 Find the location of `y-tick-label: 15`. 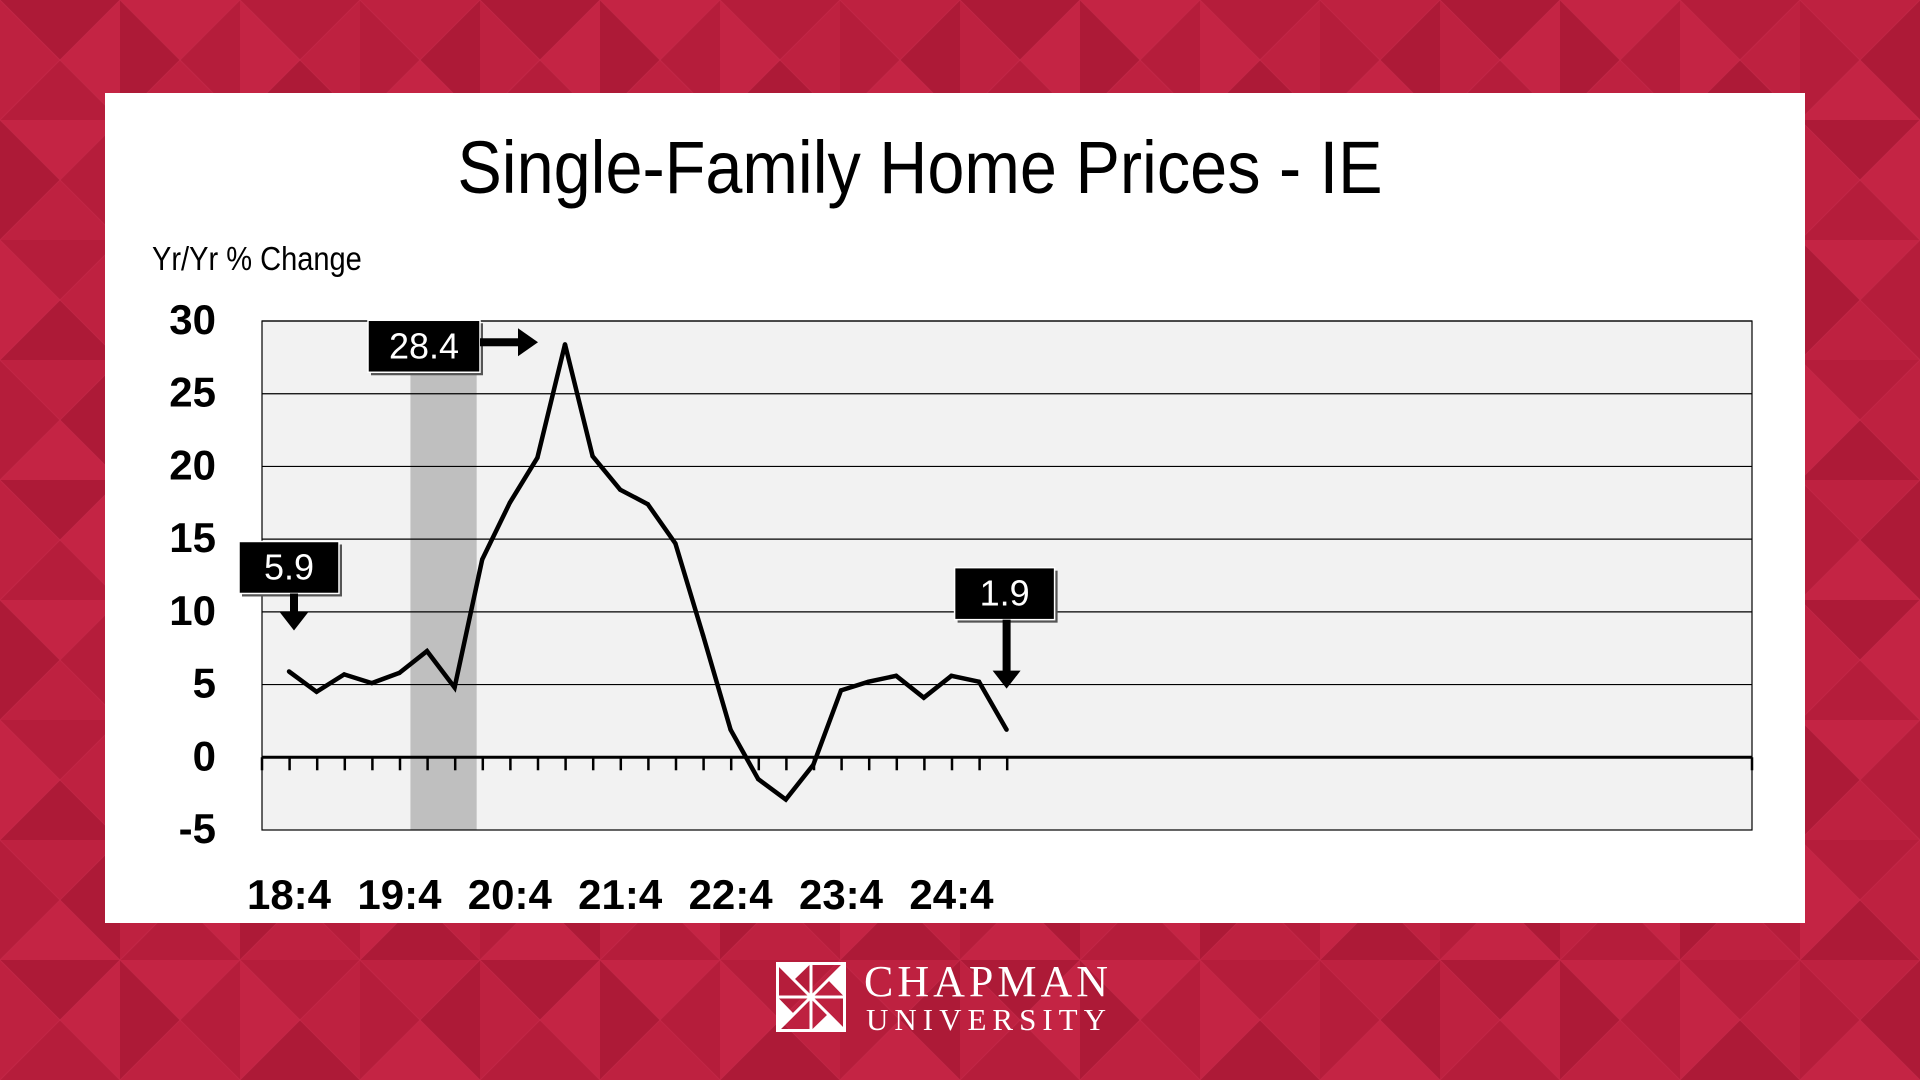

y-tick-label: 15 is located at coordinates (192, 537).